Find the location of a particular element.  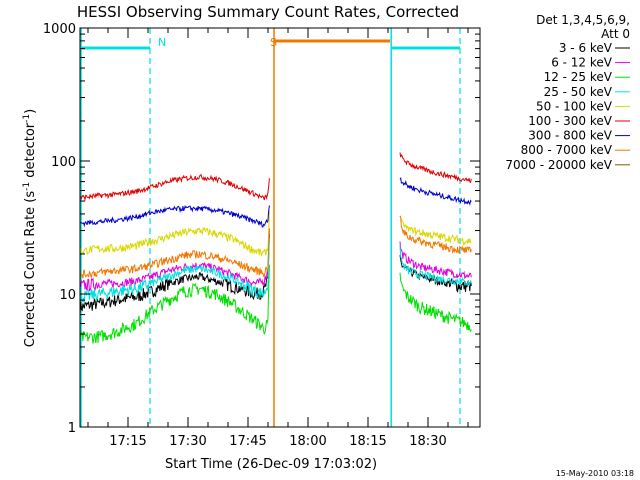

footer-timestamp: 15-May-2010 03:18 is located at coordinates (595, 473).